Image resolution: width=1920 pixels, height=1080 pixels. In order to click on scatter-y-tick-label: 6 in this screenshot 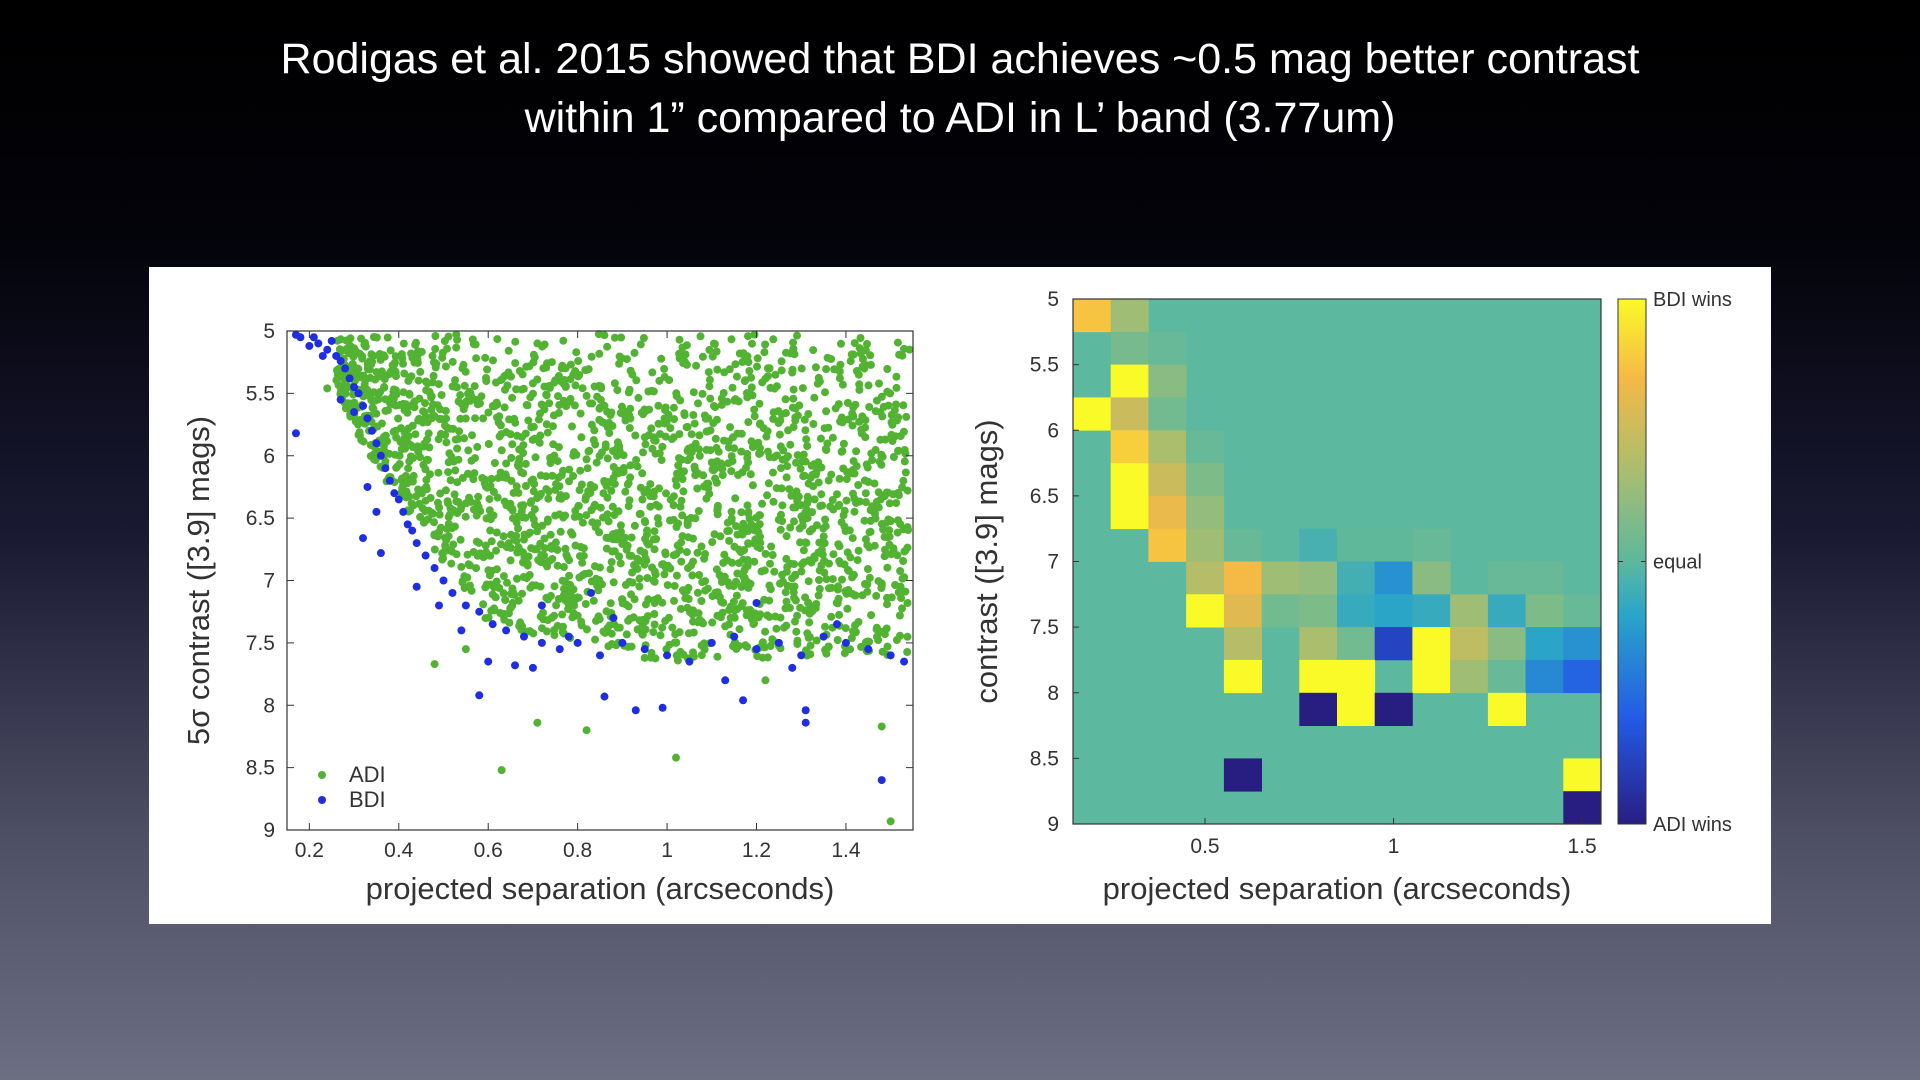, I will do `click(269, 456)`.